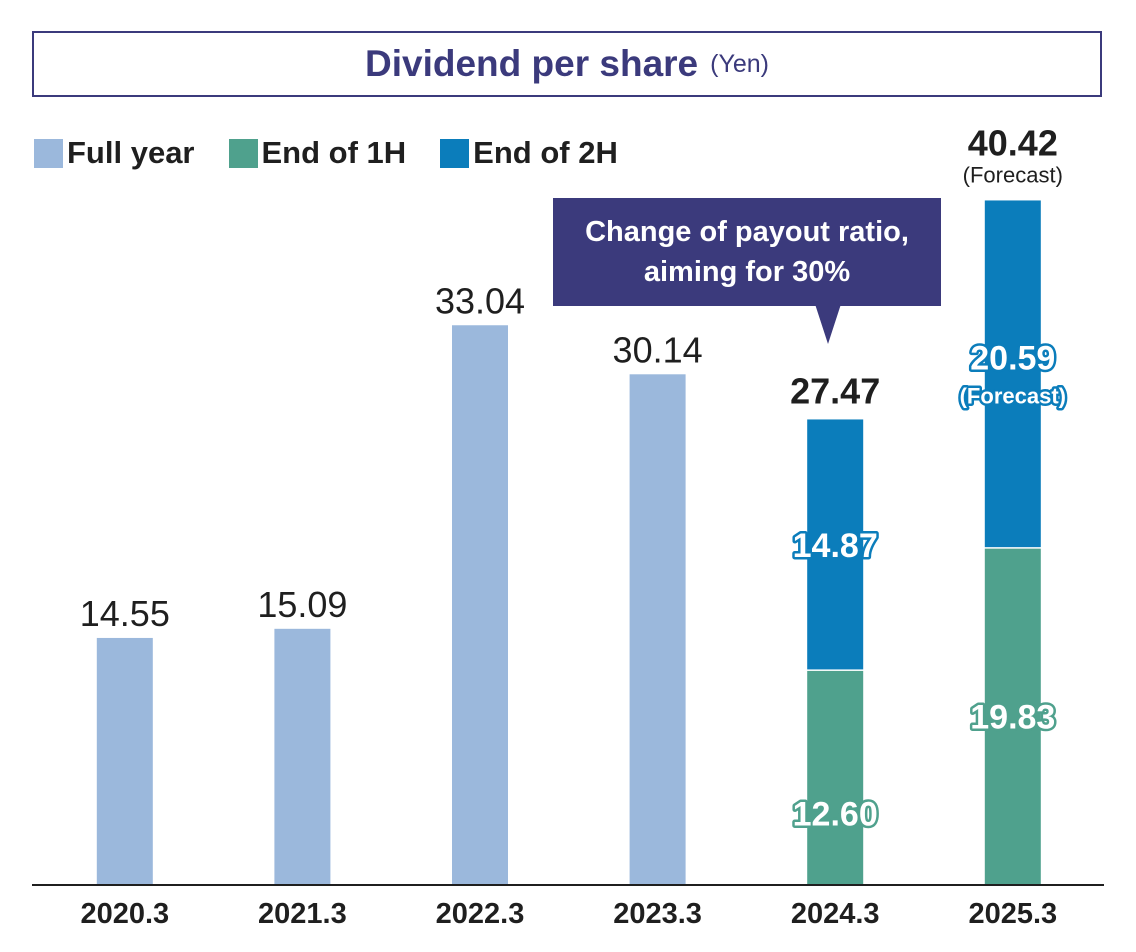  I want to click on x-tick-label-2024-3: 2024.3, so click(835, 914).